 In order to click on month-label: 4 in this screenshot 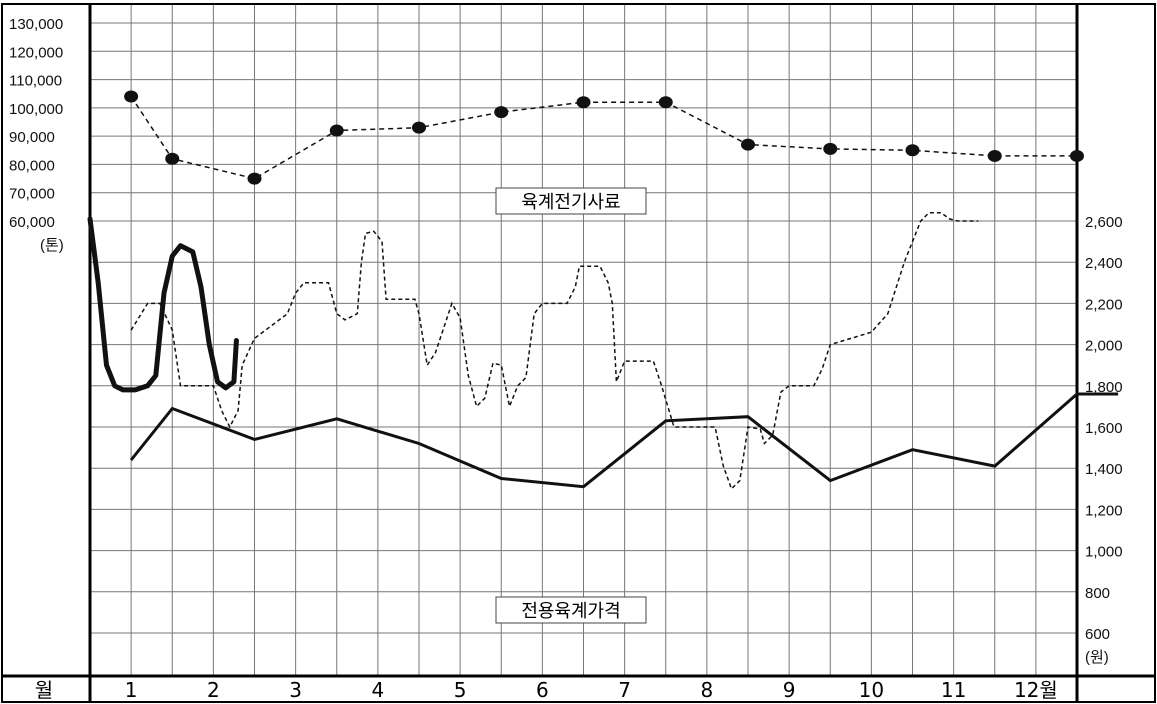, I will do `click(378, 690)`.